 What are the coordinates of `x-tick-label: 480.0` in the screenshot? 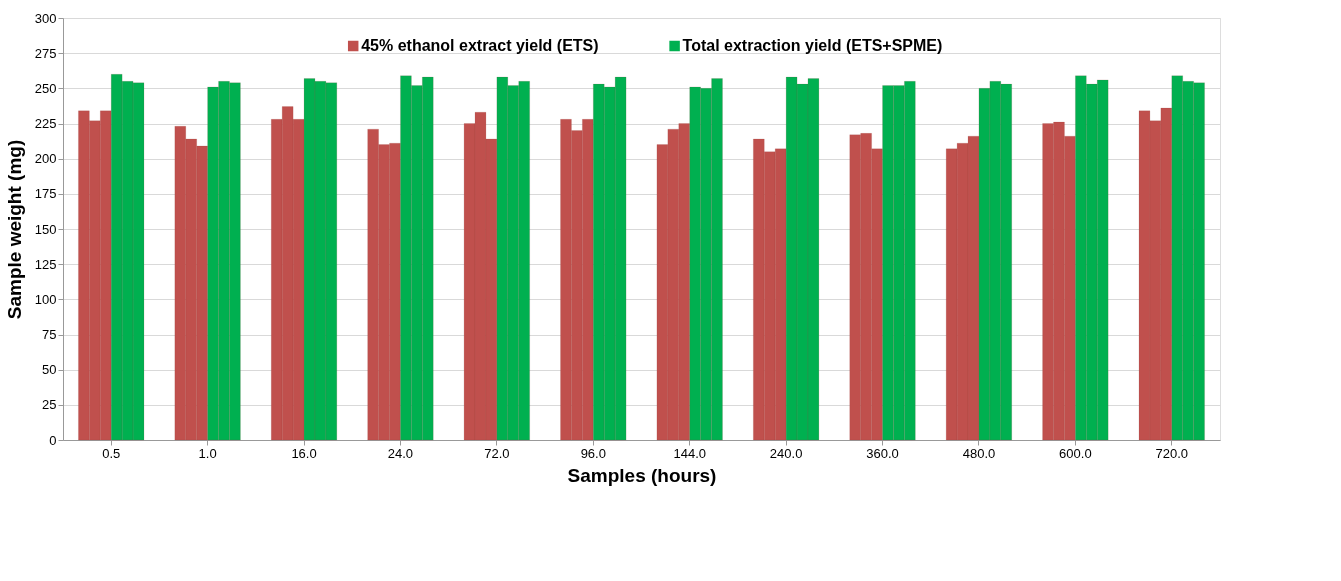 It's located at (979, 453).